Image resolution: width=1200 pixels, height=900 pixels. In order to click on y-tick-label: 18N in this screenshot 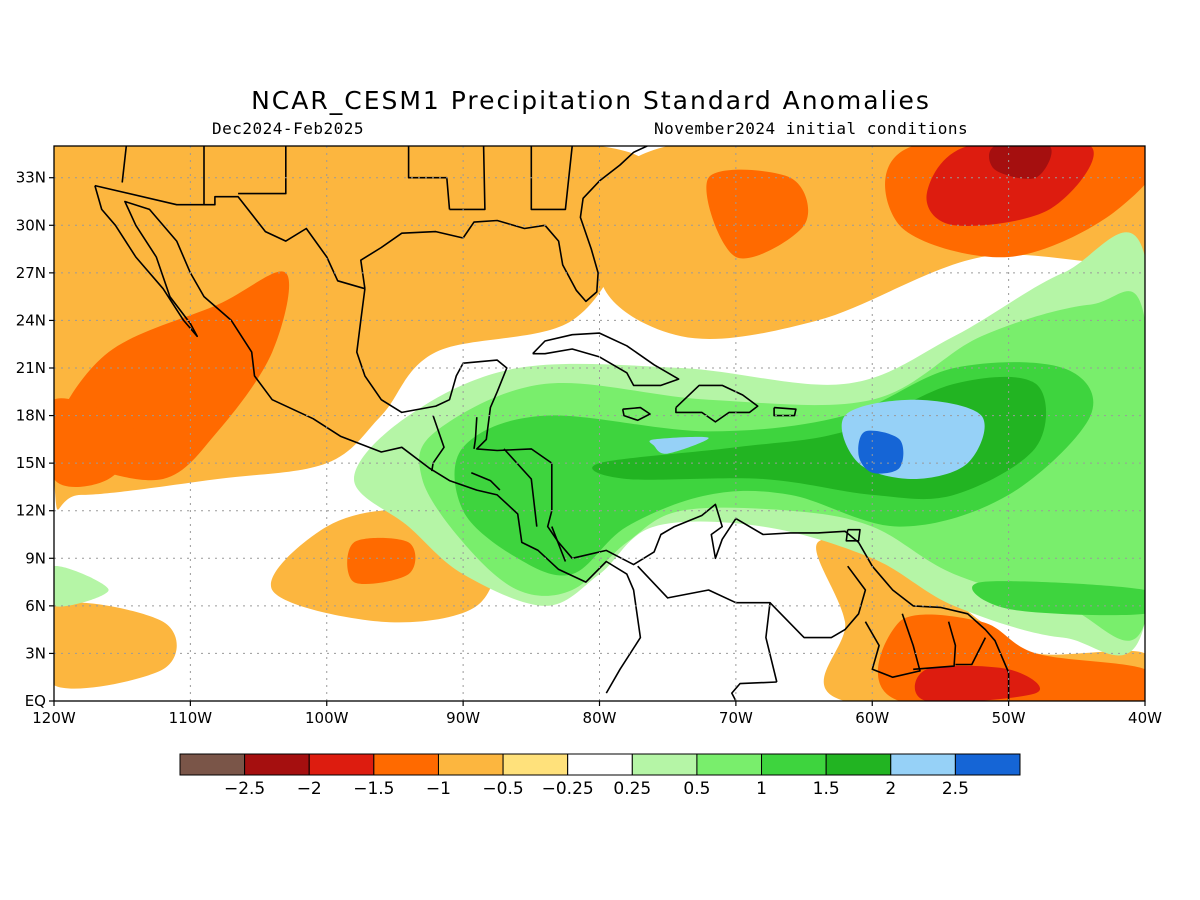, I will do `click(31, 416)`.